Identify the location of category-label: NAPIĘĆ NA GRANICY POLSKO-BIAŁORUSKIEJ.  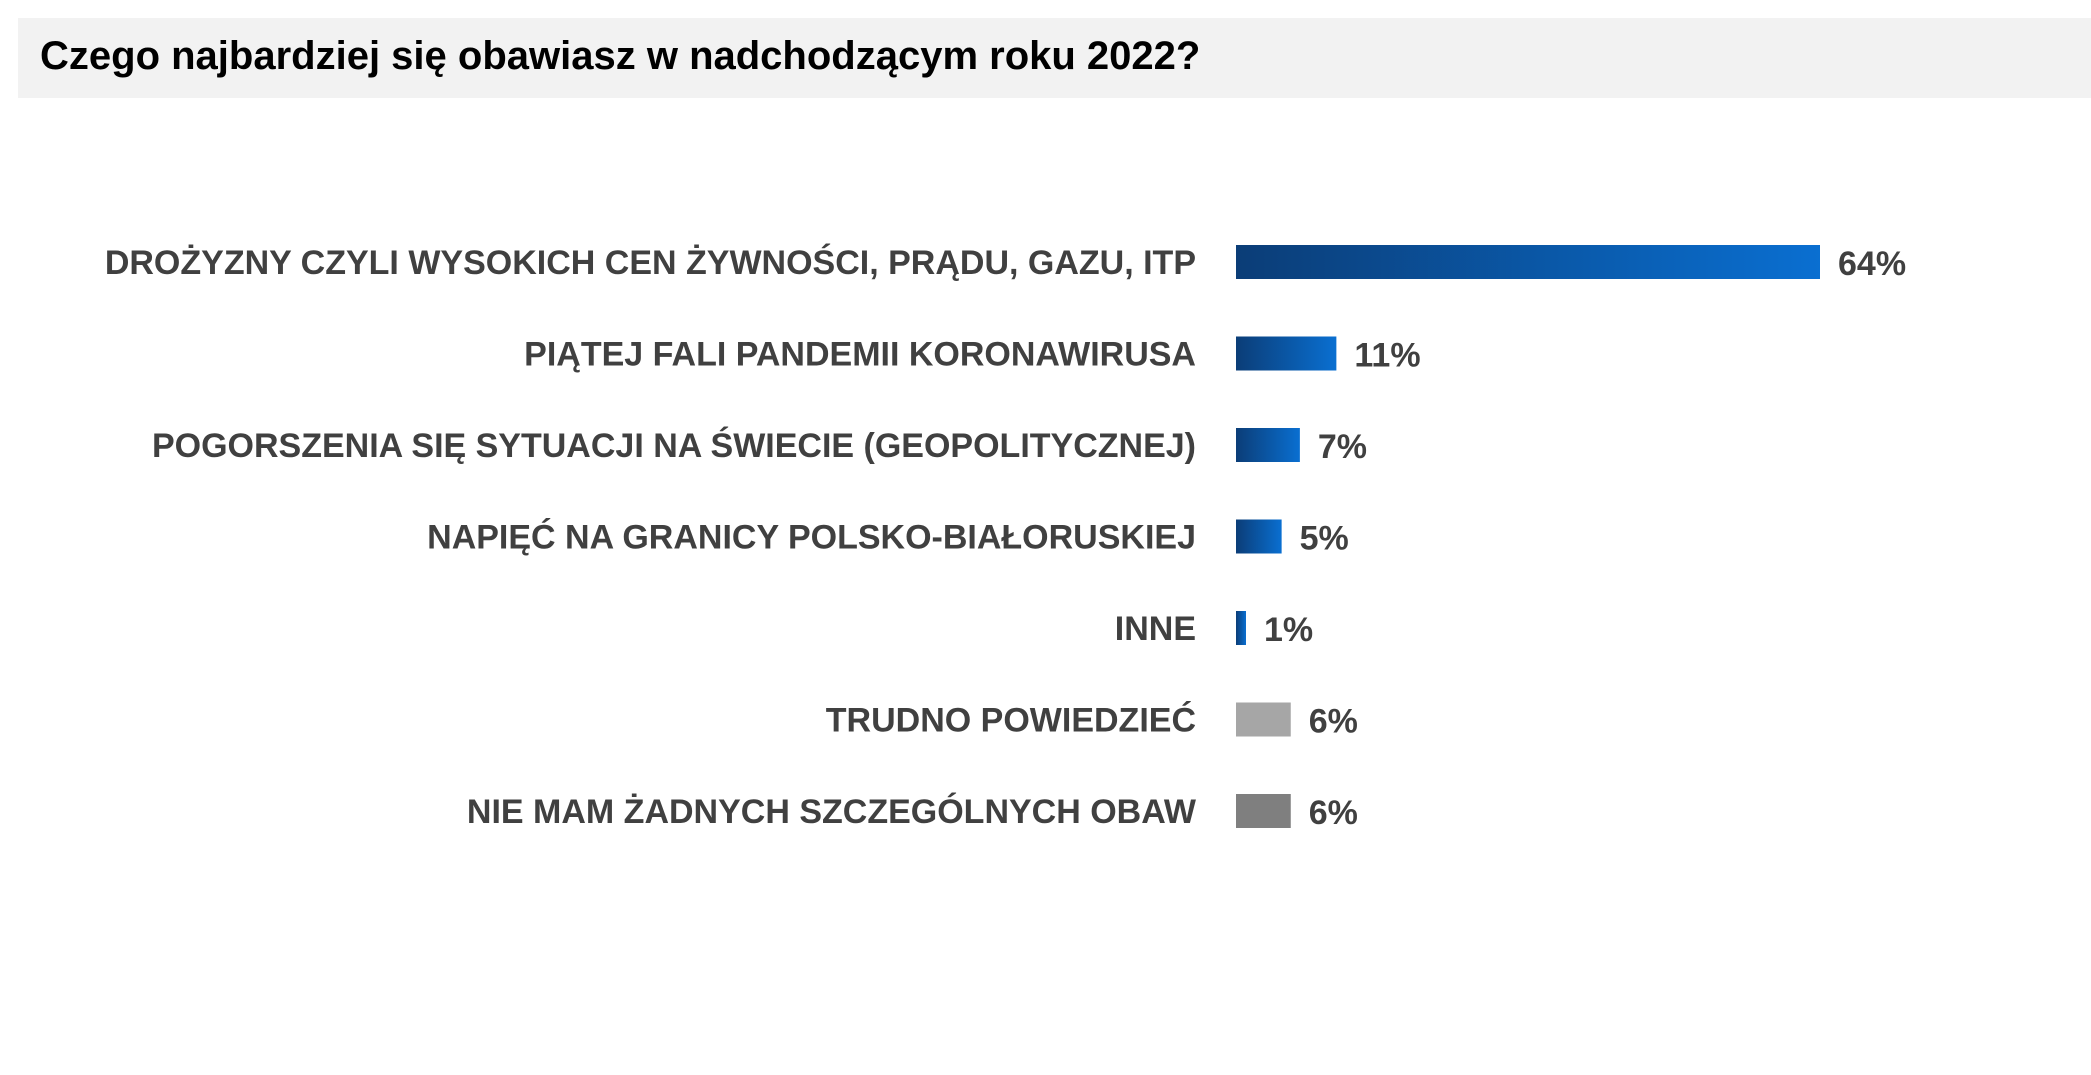
(811, 538).